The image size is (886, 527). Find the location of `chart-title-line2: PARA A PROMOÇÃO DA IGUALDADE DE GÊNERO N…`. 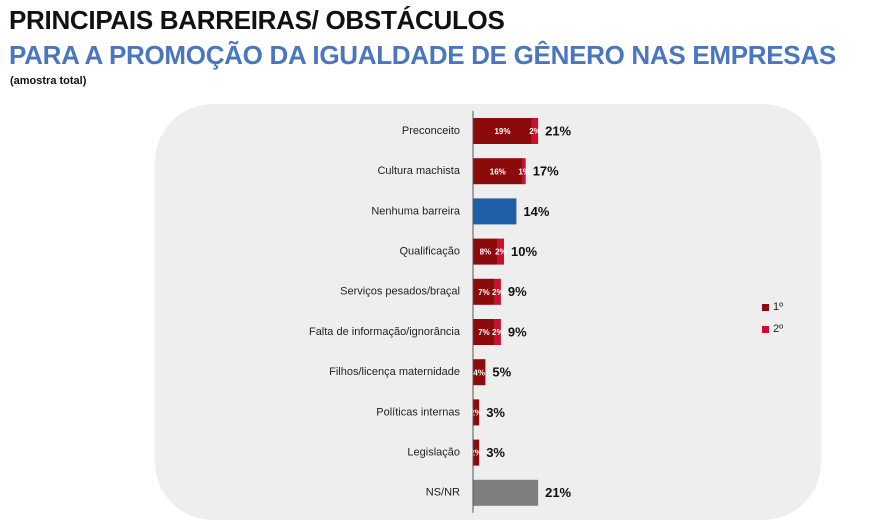

chart-title-line2: PARA A PROMOÇÃO DA IGUALDADE DE GÊNERO N… is located at coordinates (422, 55).